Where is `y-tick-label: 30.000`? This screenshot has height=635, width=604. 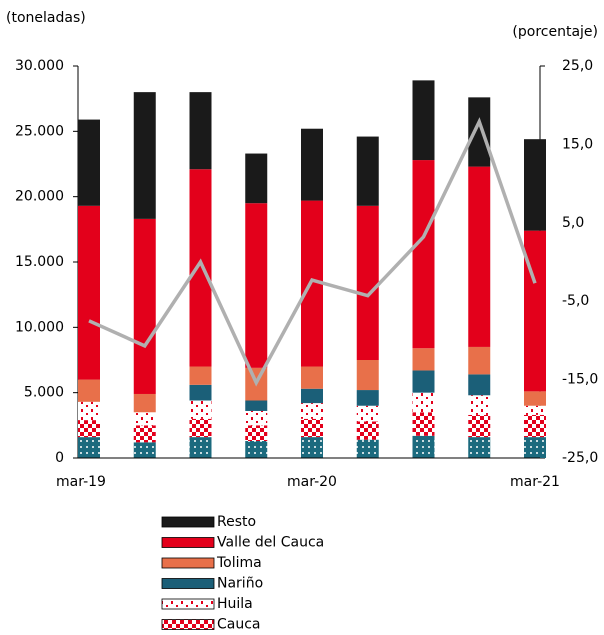 y-tick-label: 30.000 is located at coordinates (39, 66).